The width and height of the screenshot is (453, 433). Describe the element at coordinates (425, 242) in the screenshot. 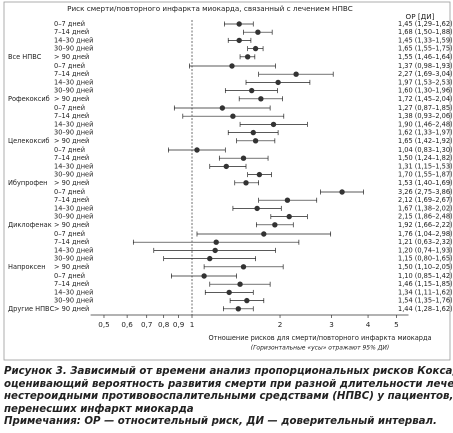

I see `value-label: 1,21 (0,63–2,32)` at that location.